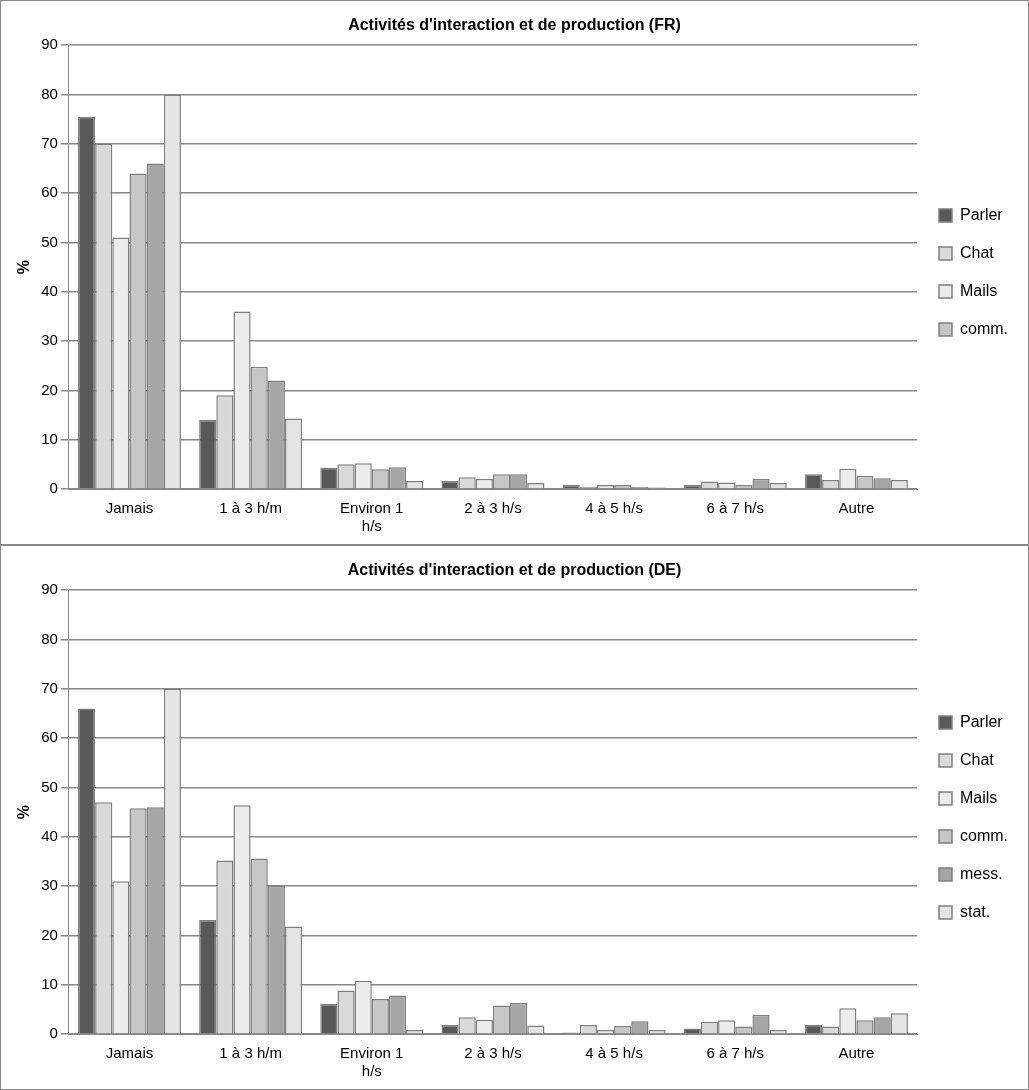 The height and width of the screenshot is (1090, 1029). I want to click on chart-title: Activités d'interaction et de production (DE), so click(514, 570).